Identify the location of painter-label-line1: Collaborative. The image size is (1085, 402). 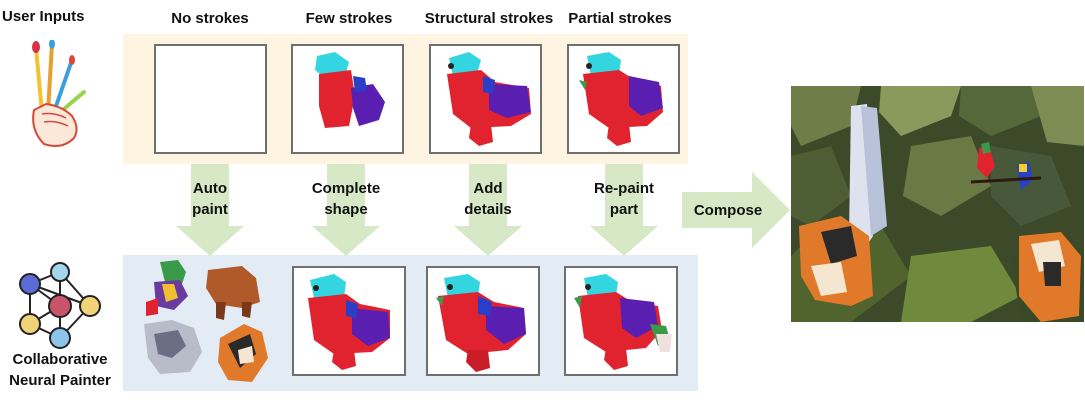
(60, 359).